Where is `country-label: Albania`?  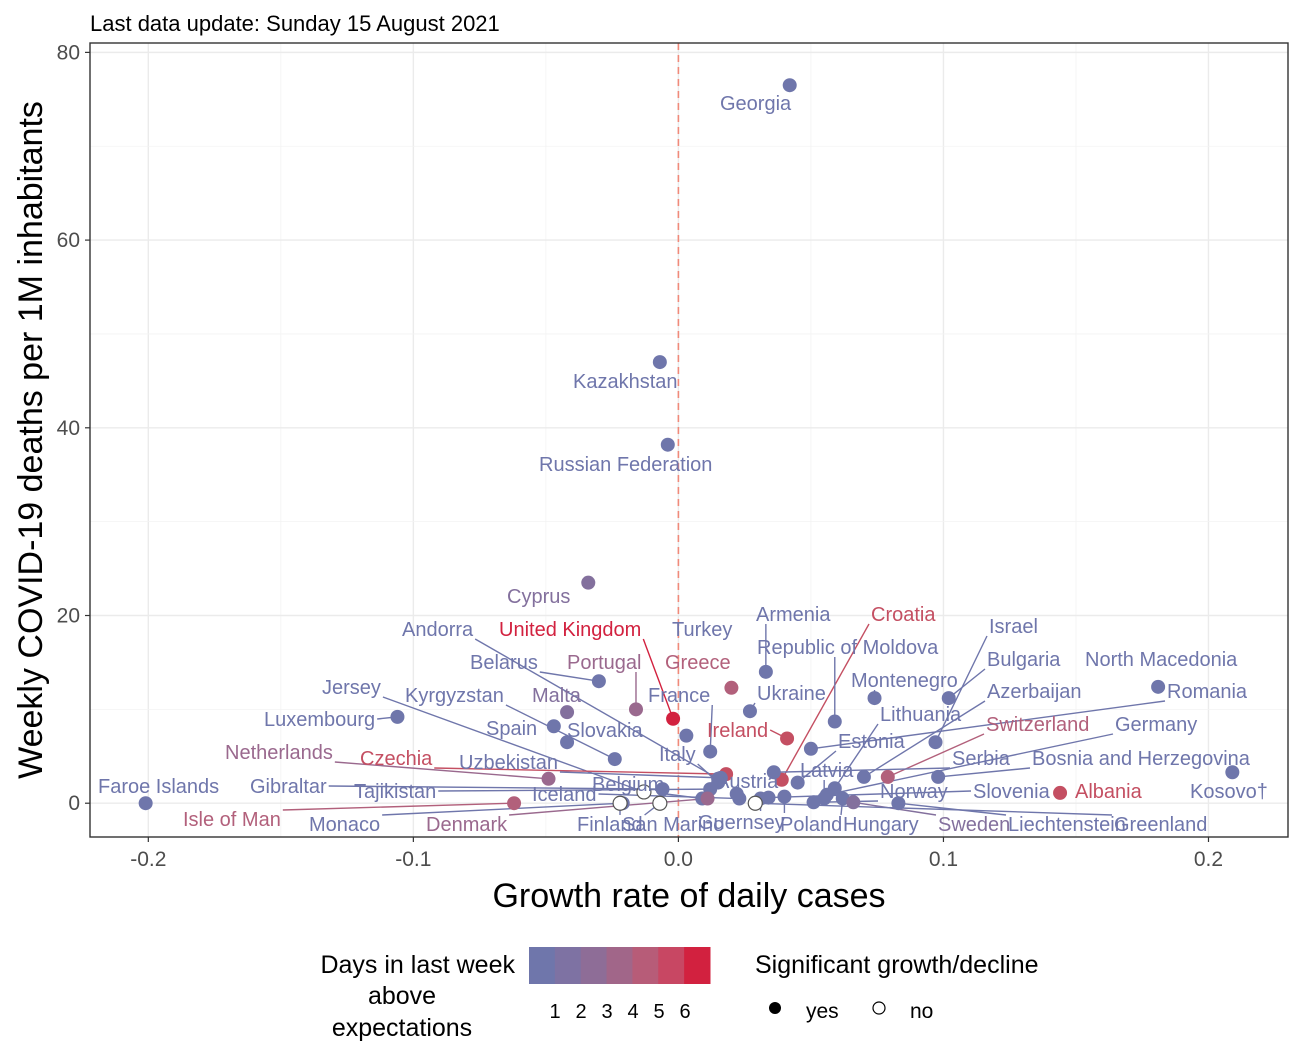
country-label: Albania is located at coordinates (1109, 792).